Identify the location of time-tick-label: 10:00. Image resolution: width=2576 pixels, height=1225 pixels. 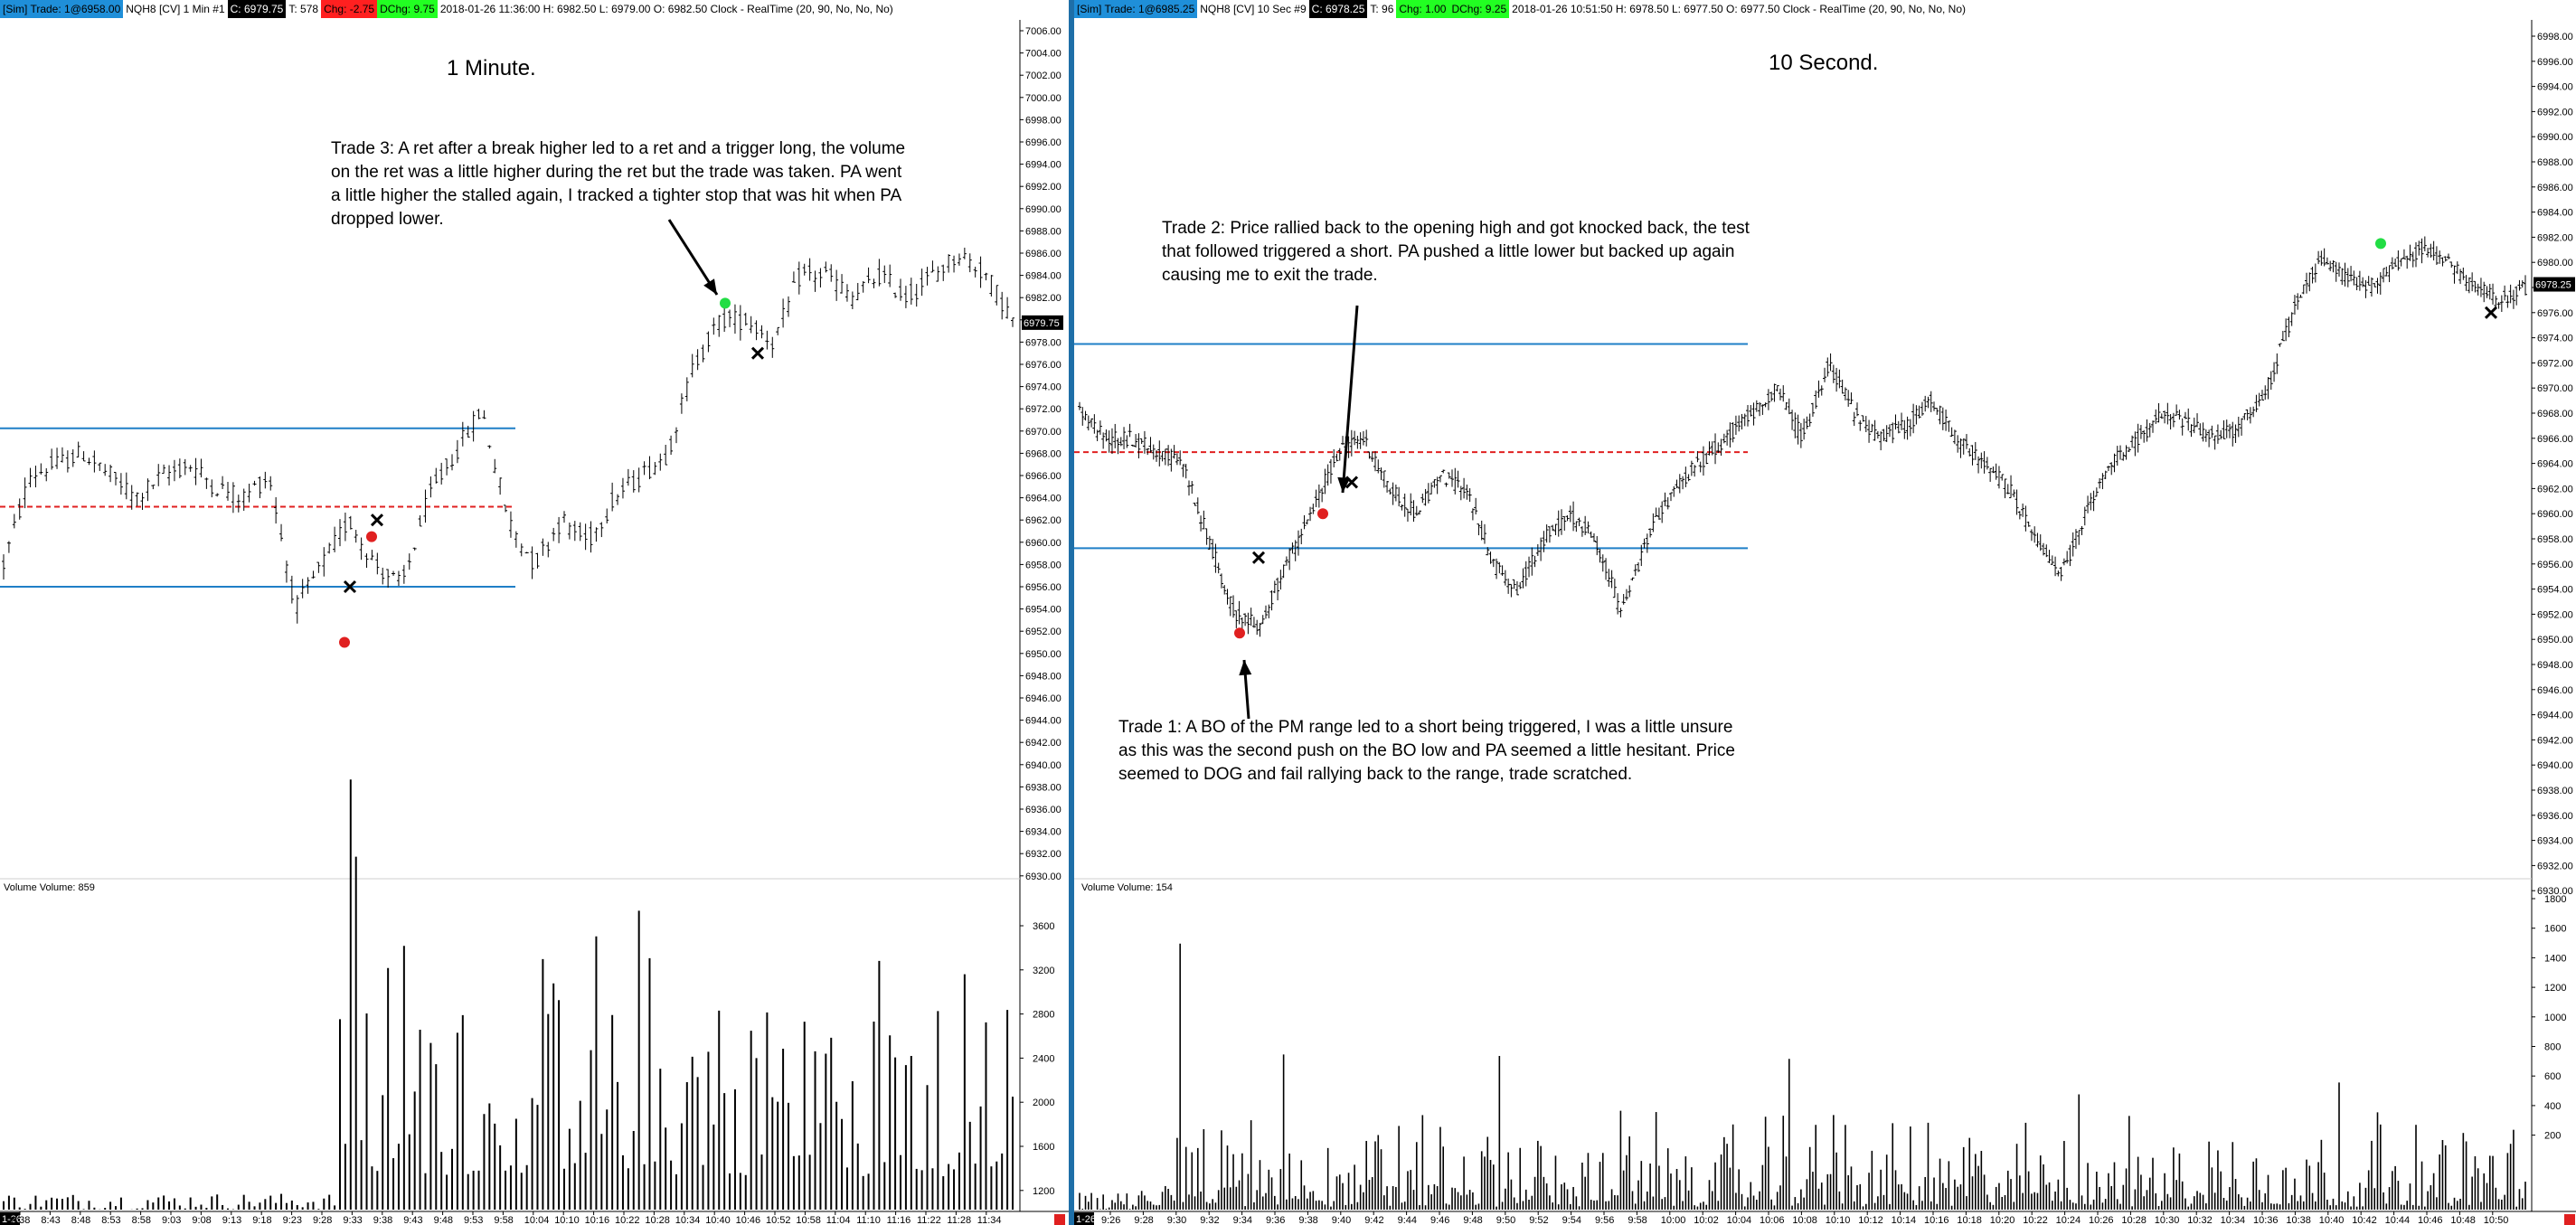
(1673, 1220).